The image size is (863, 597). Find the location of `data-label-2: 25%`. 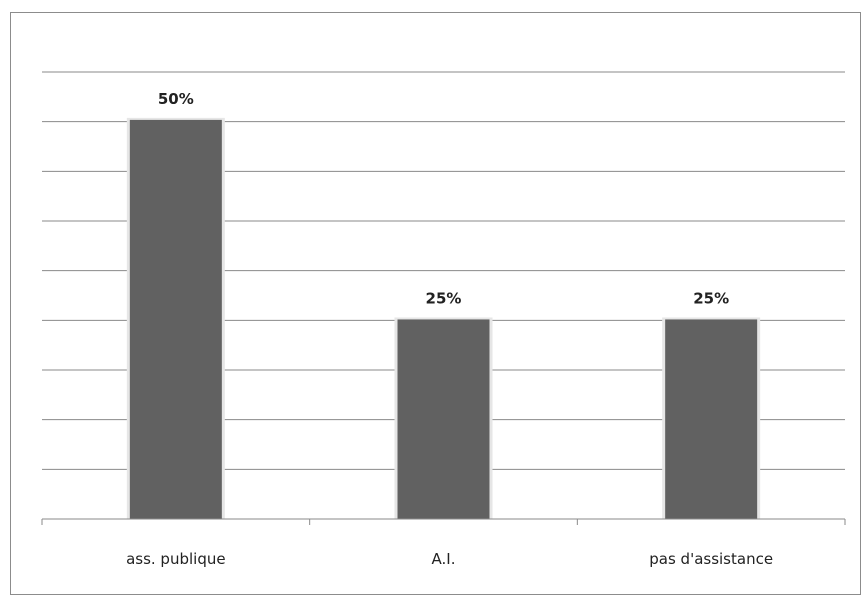

data-label-2: 25% is located at coordinates (444, 298).